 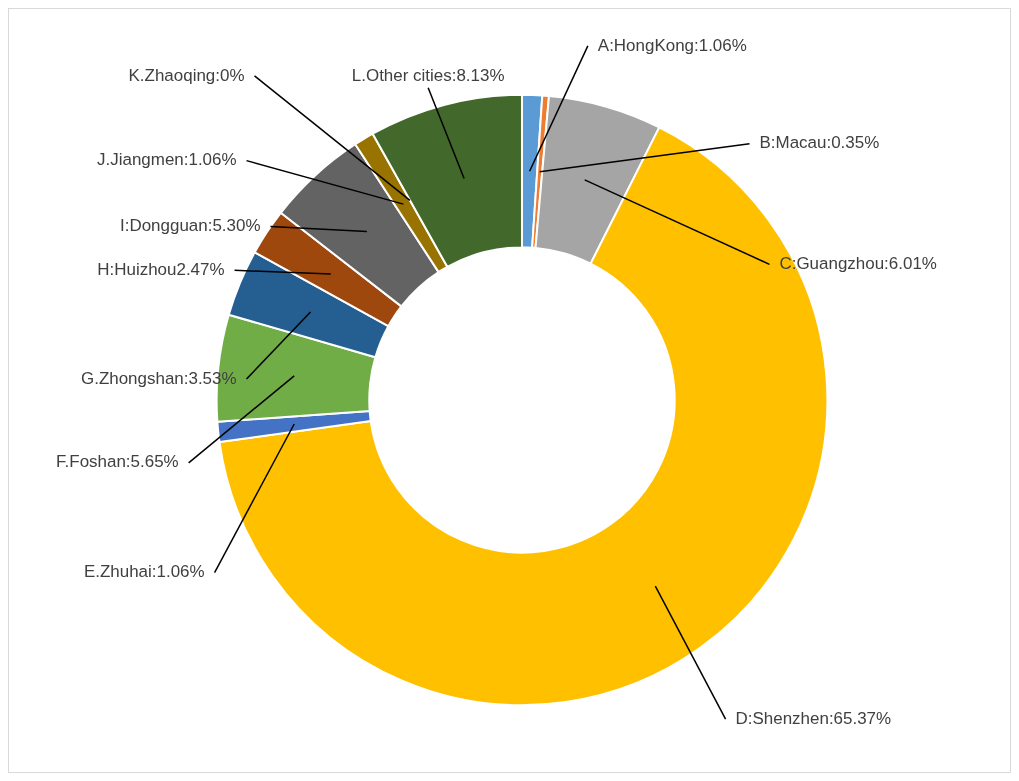 What do you see at coordinates (813, 718) in the screenshot?
I see `slice-label: D:Shenzhen:65.37%` at bounding box center [813, 718].